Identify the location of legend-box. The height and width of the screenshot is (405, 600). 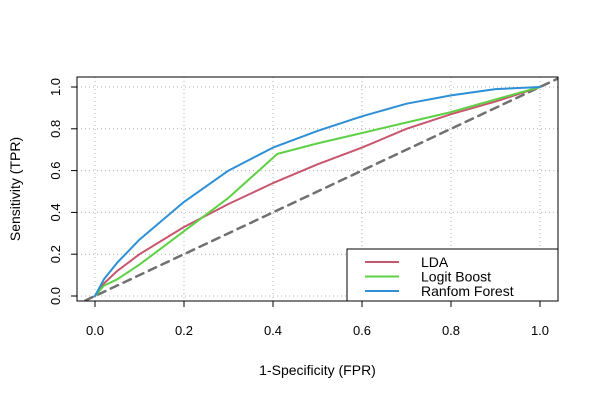
(452, 275).